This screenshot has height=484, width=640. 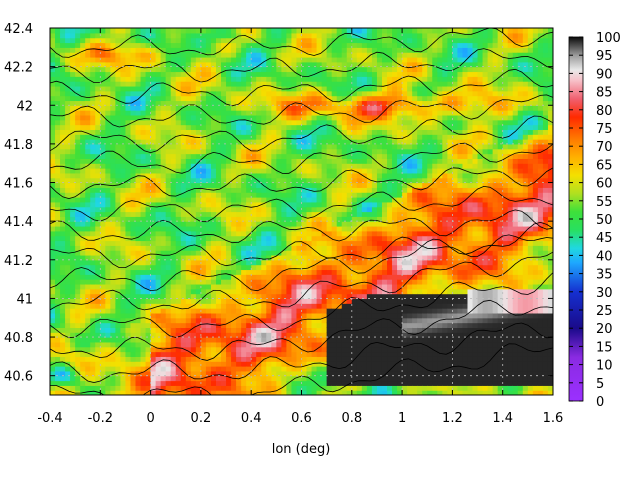 I want to click on y-tick-label: 41, so click(x=24, y=299).